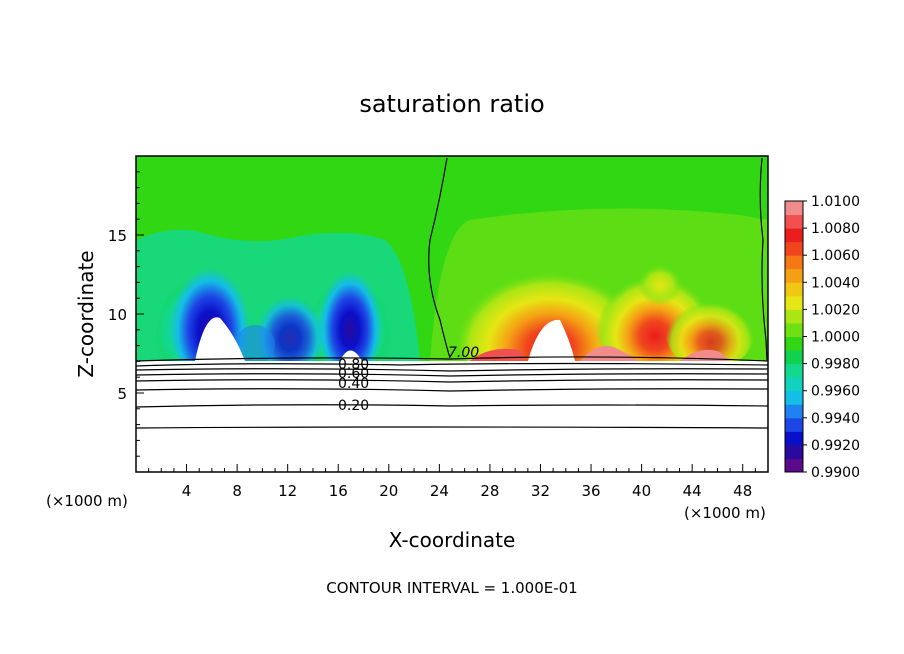  Describe the element at coordinates (590, 491) in the screenshot. I see `x-tick-label: 36` at that location.